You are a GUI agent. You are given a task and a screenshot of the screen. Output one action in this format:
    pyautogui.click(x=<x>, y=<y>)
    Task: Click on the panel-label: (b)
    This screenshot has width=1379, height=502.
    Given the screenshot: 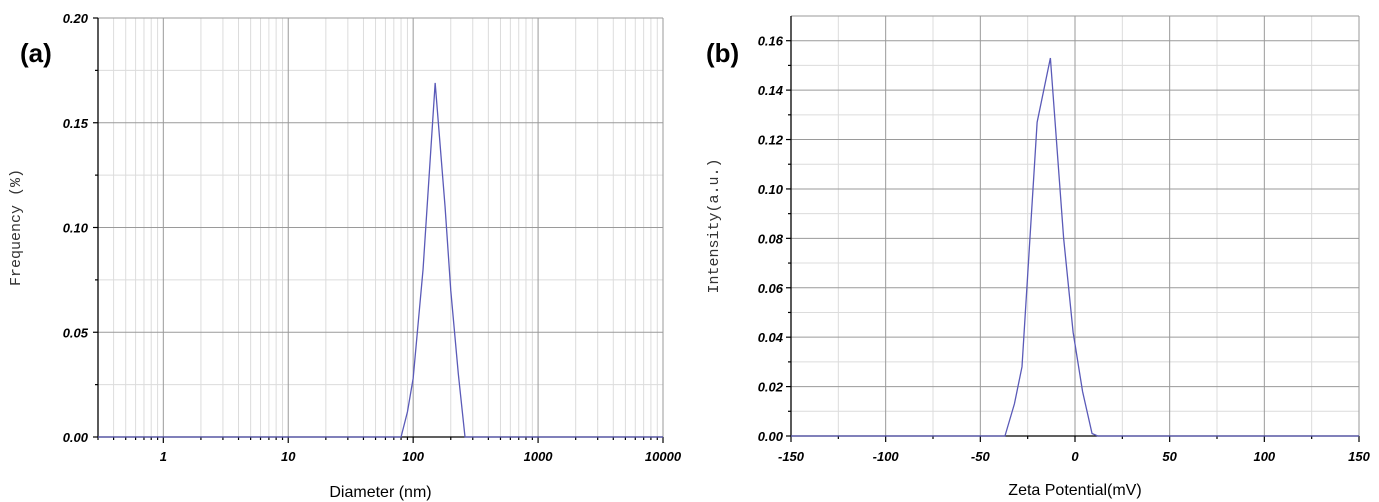 What is the action you would take?
    pyautogui.click(x=722, y=53)
    